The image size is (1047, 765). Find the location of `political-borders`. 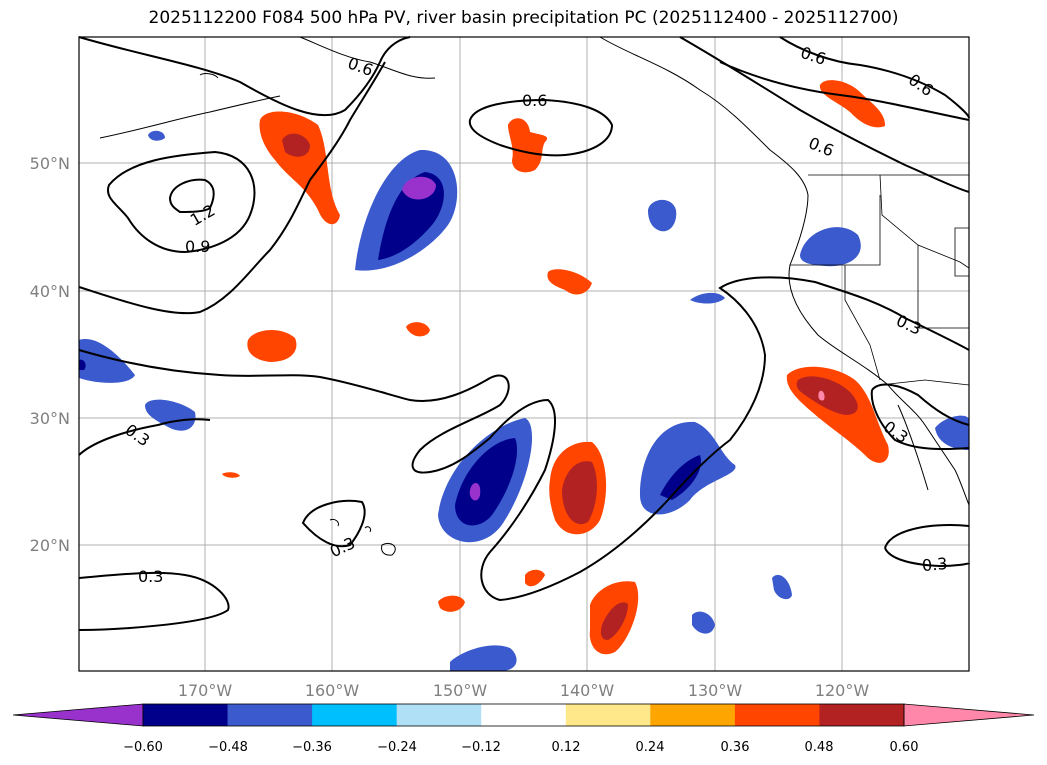

political-borders is located at coordinates (880, 280).